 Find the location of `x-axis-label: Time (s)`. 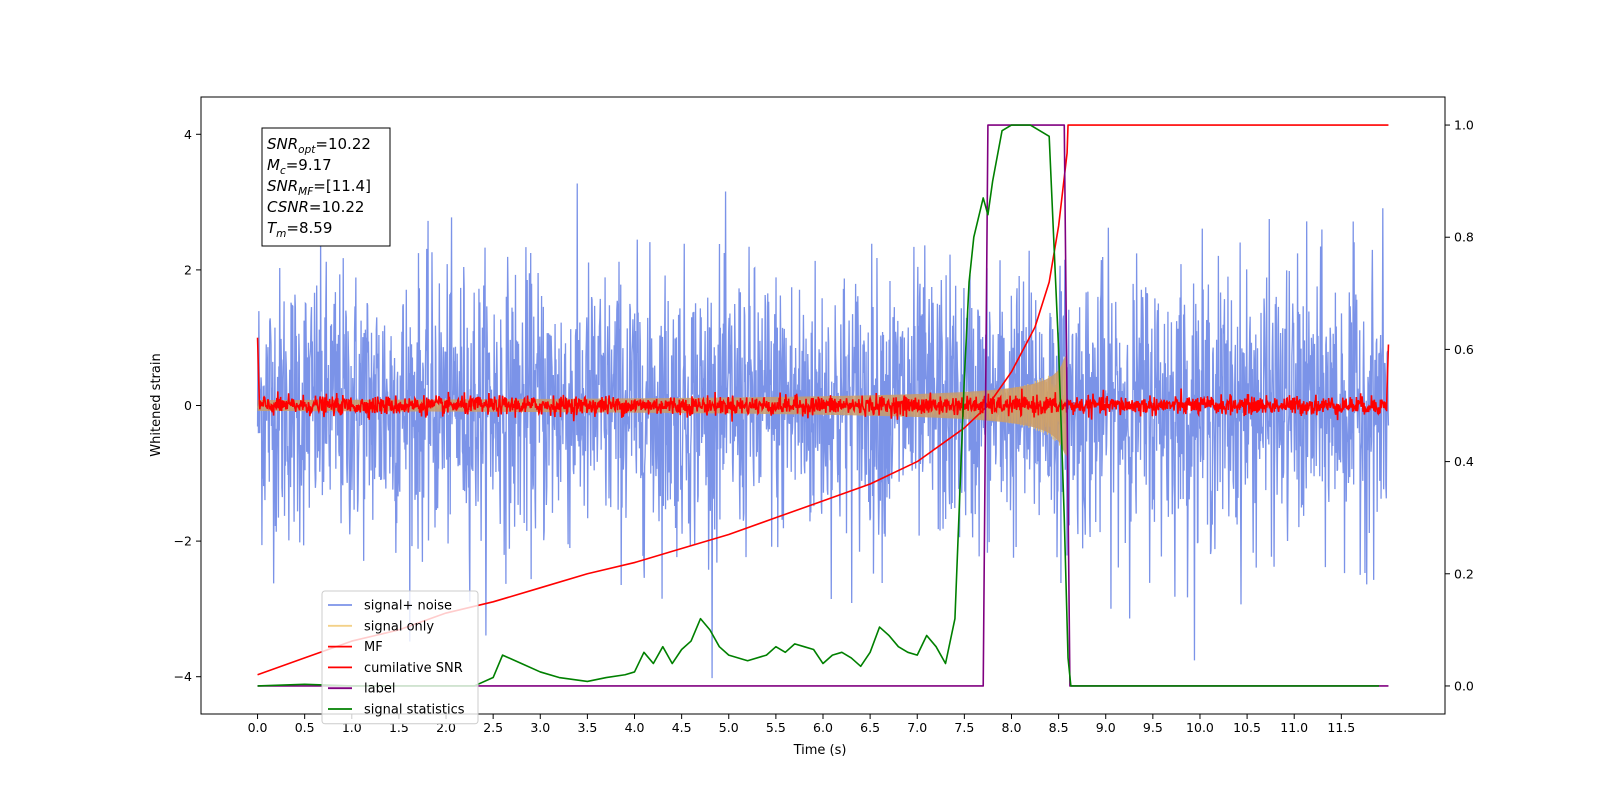

x-axis-label: Time (s) is located at coordinates (820, 750).